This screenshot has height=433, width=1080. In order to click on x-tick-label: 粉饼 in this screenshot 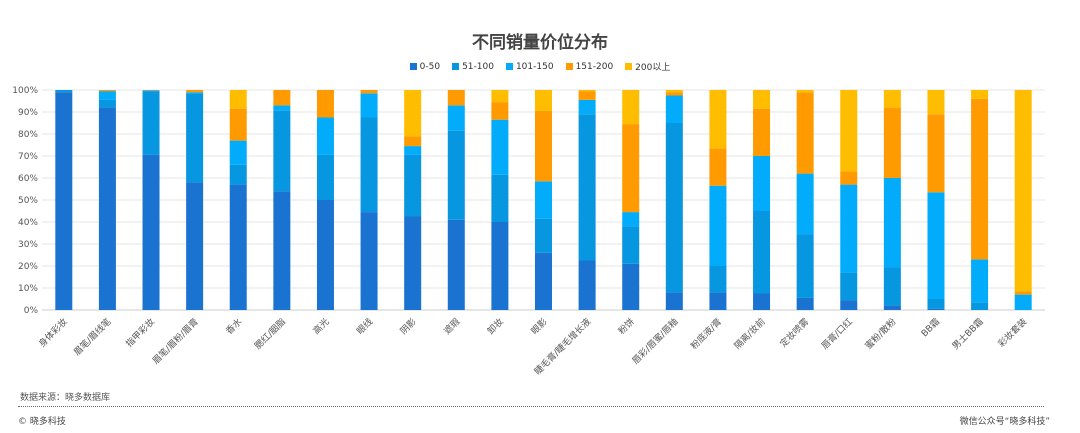, I will do `click(626, 326)`.